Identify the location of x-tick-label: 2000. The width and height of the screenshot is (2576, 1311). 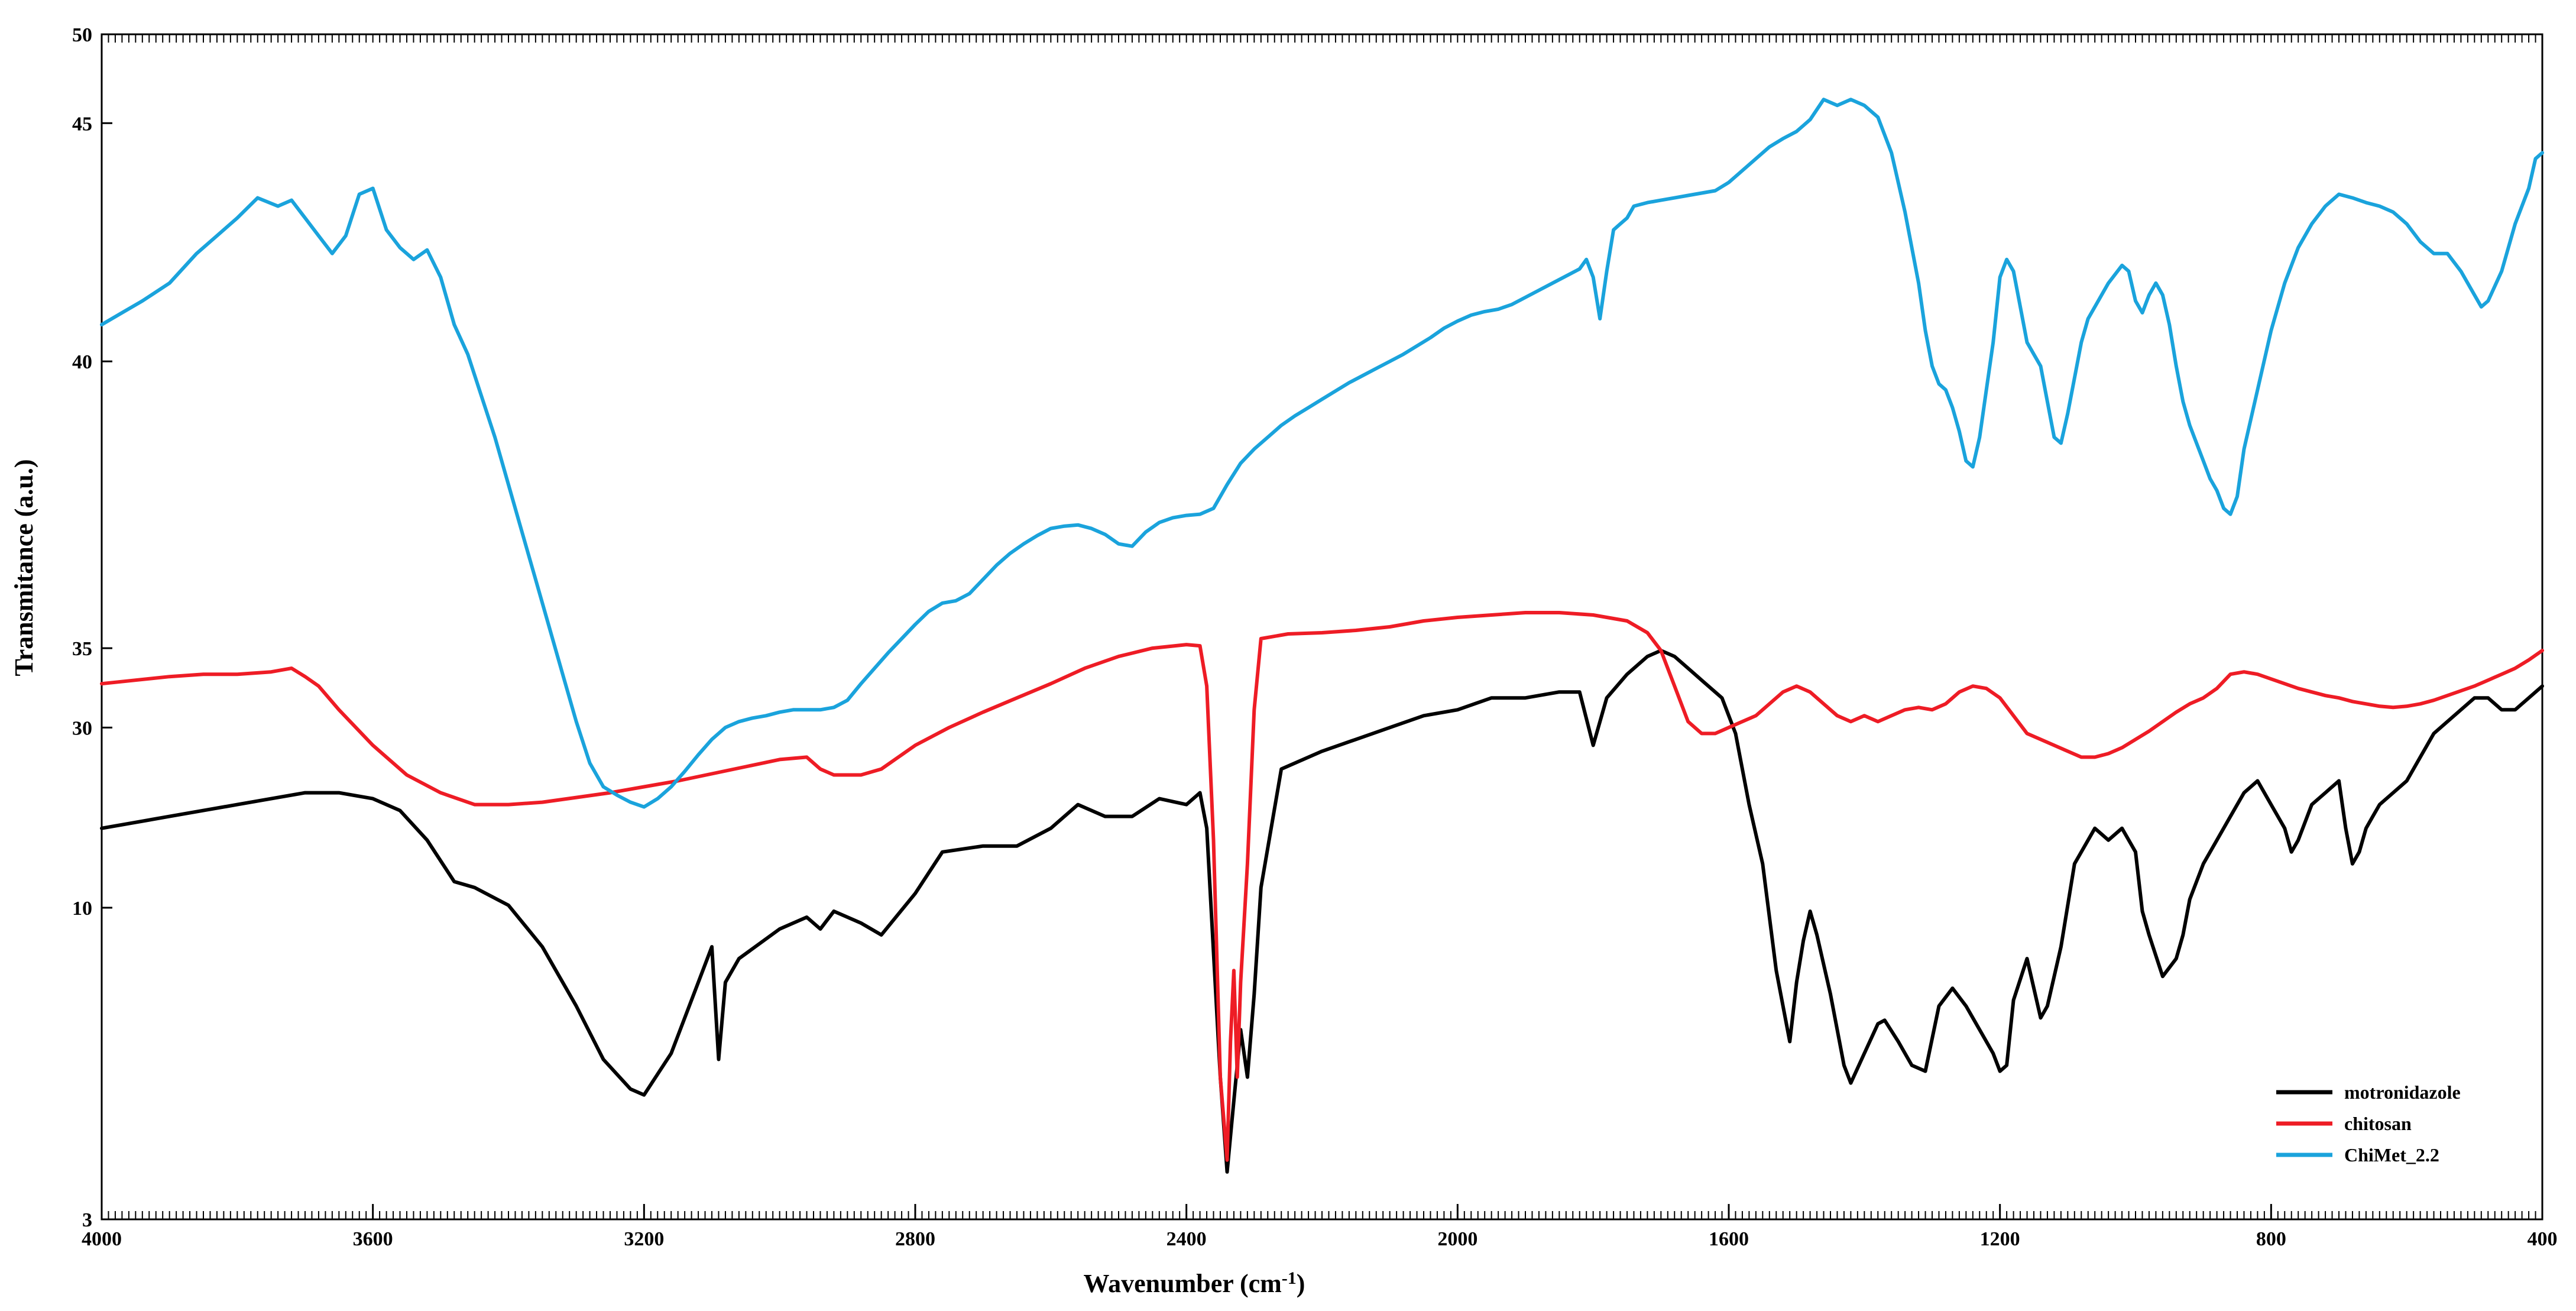
(1457, 1239).